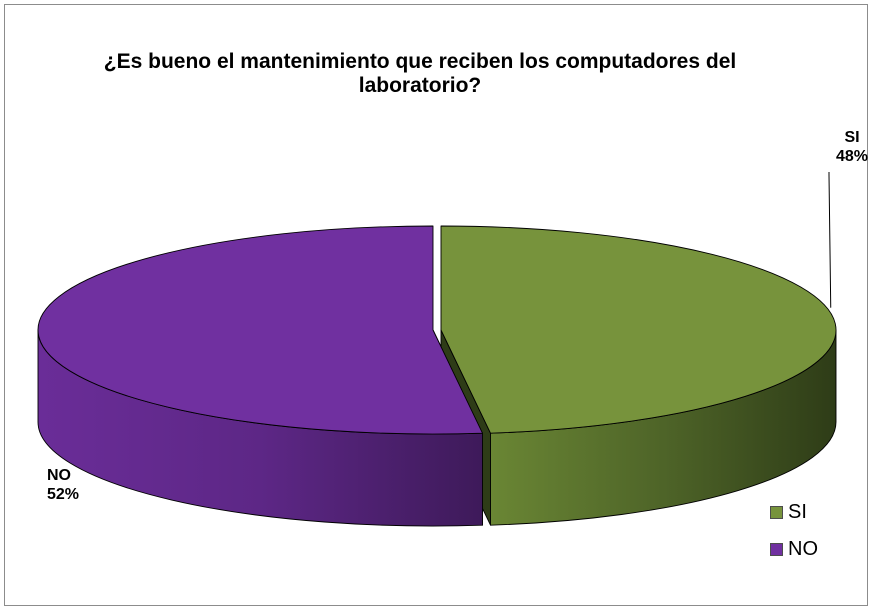 This screenshot has height=612, width=873. Describe the element at coordinates (776, 512) in the screenshot. I see `legend-swatch-si` at that location.